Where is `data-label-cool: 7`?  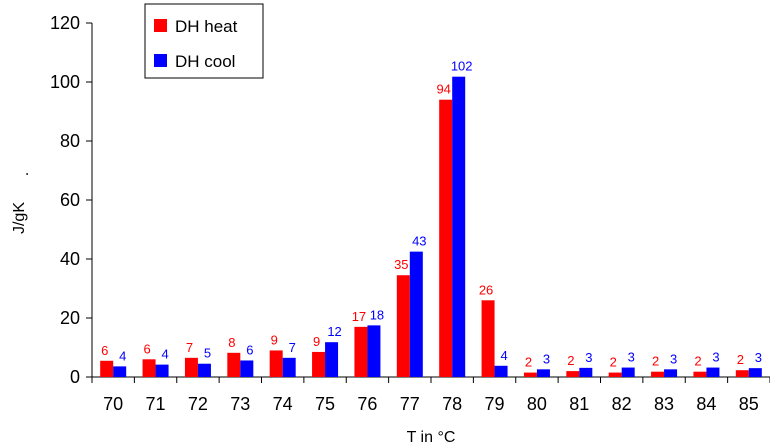
data-label-cool: 7 is located at coordinates (292, 347).